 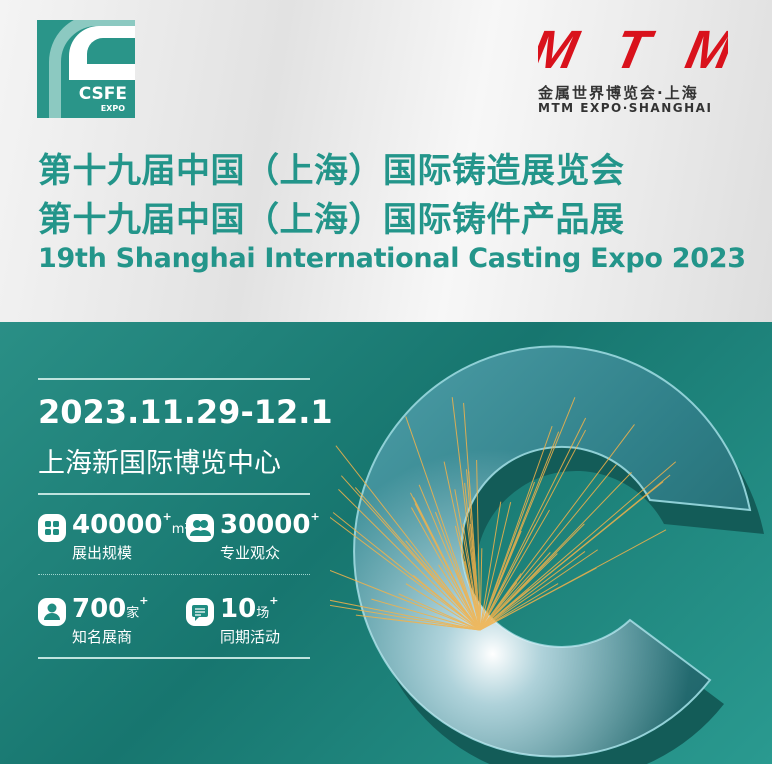 I want to click on grid-icon, so click(x=52, y=528).